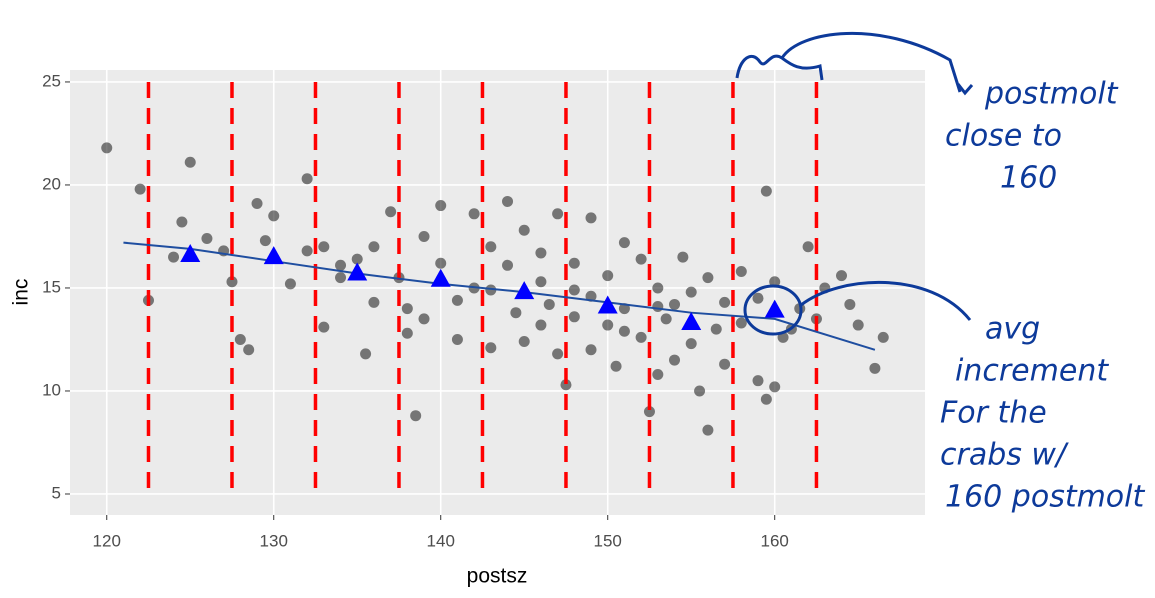  What do you see at coordinates (1028, 178) in the screenshot?
I see `handwritten-note: 160` at bounding box center [1028, 178].